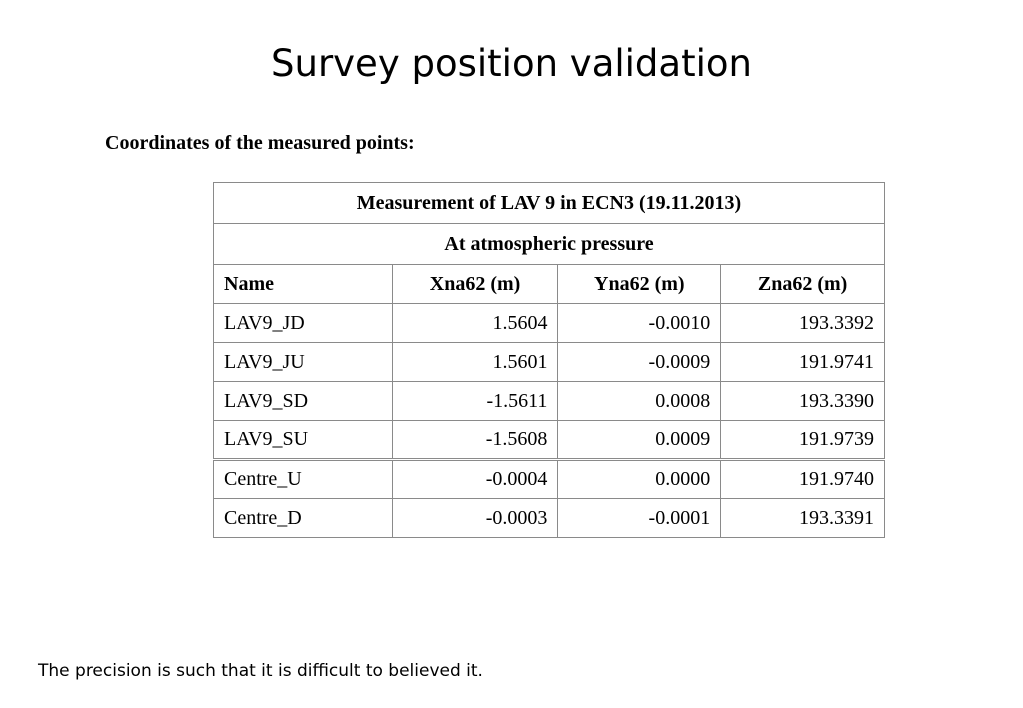  I want to click on slide-title: Survey position validation, so click(511, 63).